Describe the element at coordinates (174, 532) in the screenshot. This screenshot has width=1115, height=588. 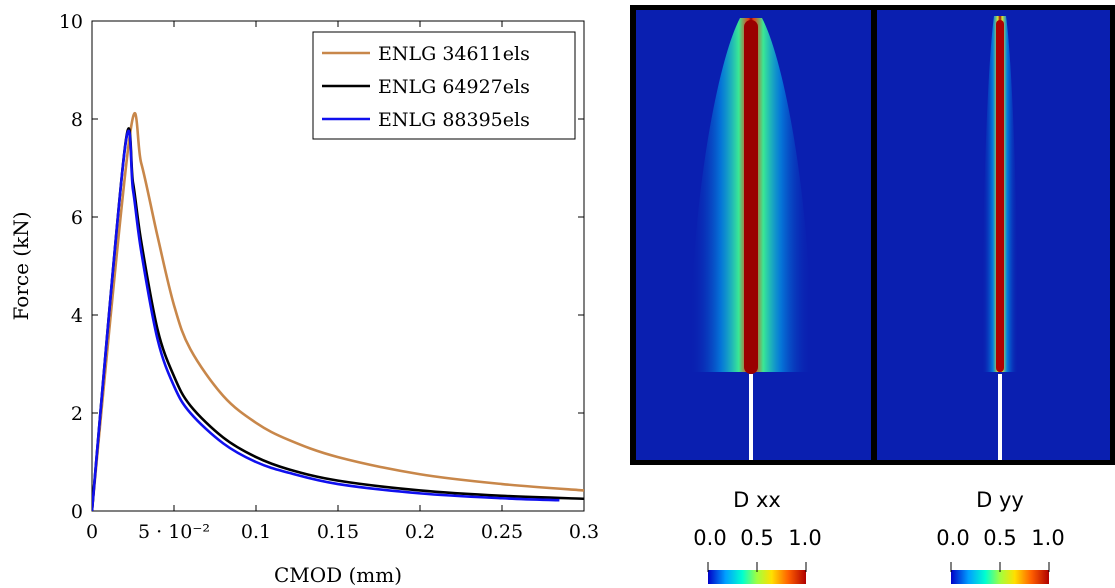
I see `x-tick-label: 5 · 10⁻²` at that location.